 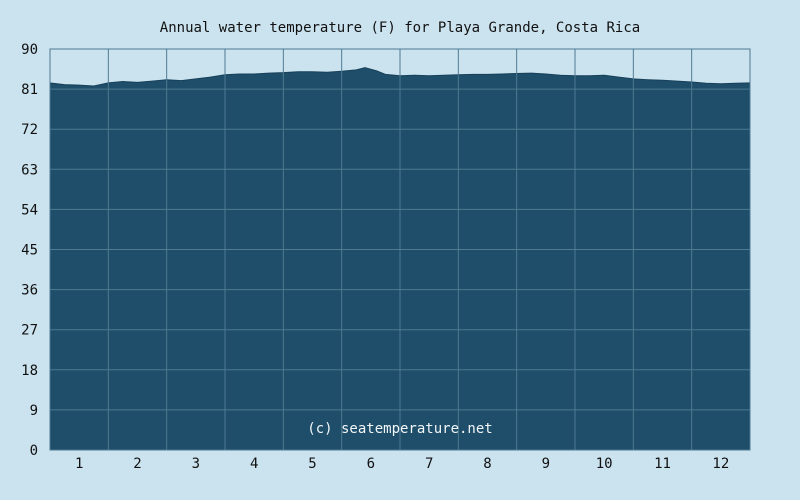 What do you see at coordinates (546, 464) in the screenshot?
I see `x-tick-label: 9` at bounding box center [546, 464].